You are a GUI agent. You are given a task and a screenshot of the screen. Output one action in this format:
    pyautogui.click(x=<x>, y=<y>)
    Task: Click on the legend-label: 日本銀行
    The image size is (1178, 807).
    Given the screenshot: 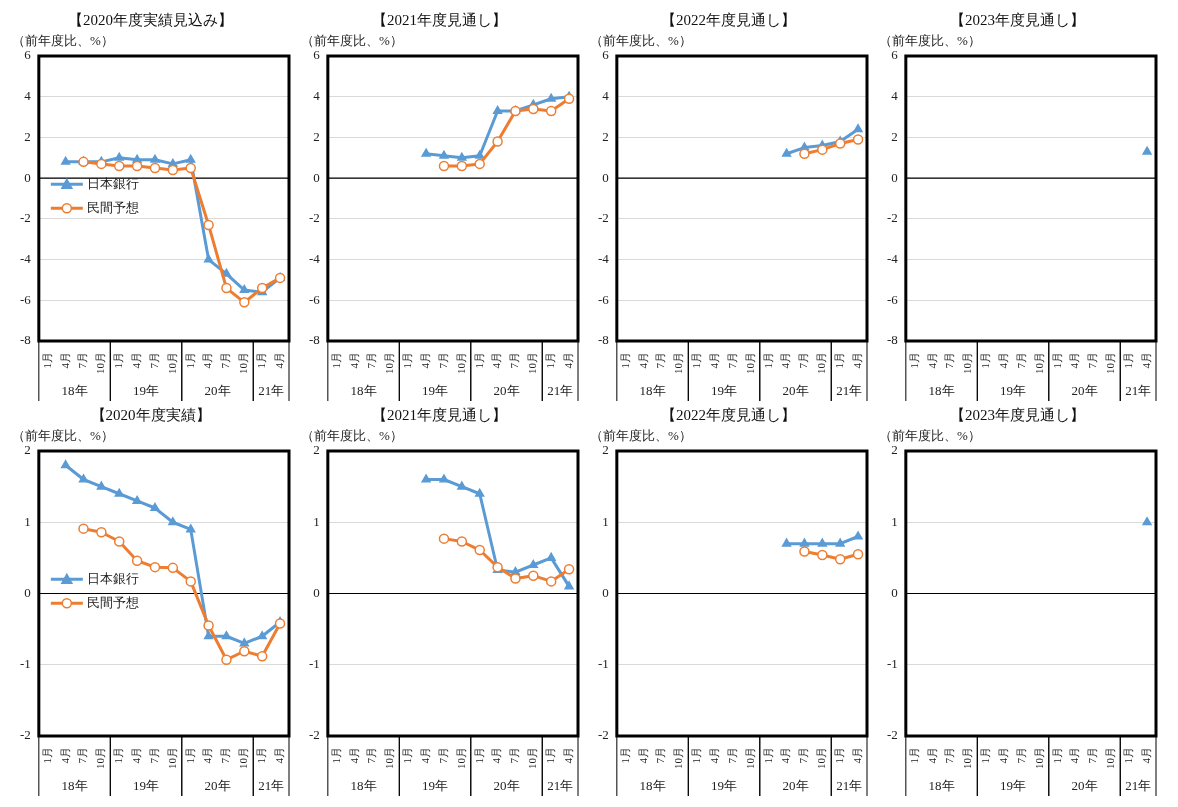 What is the action you would take?
    pyautogui.click(x=112, y=578)
    